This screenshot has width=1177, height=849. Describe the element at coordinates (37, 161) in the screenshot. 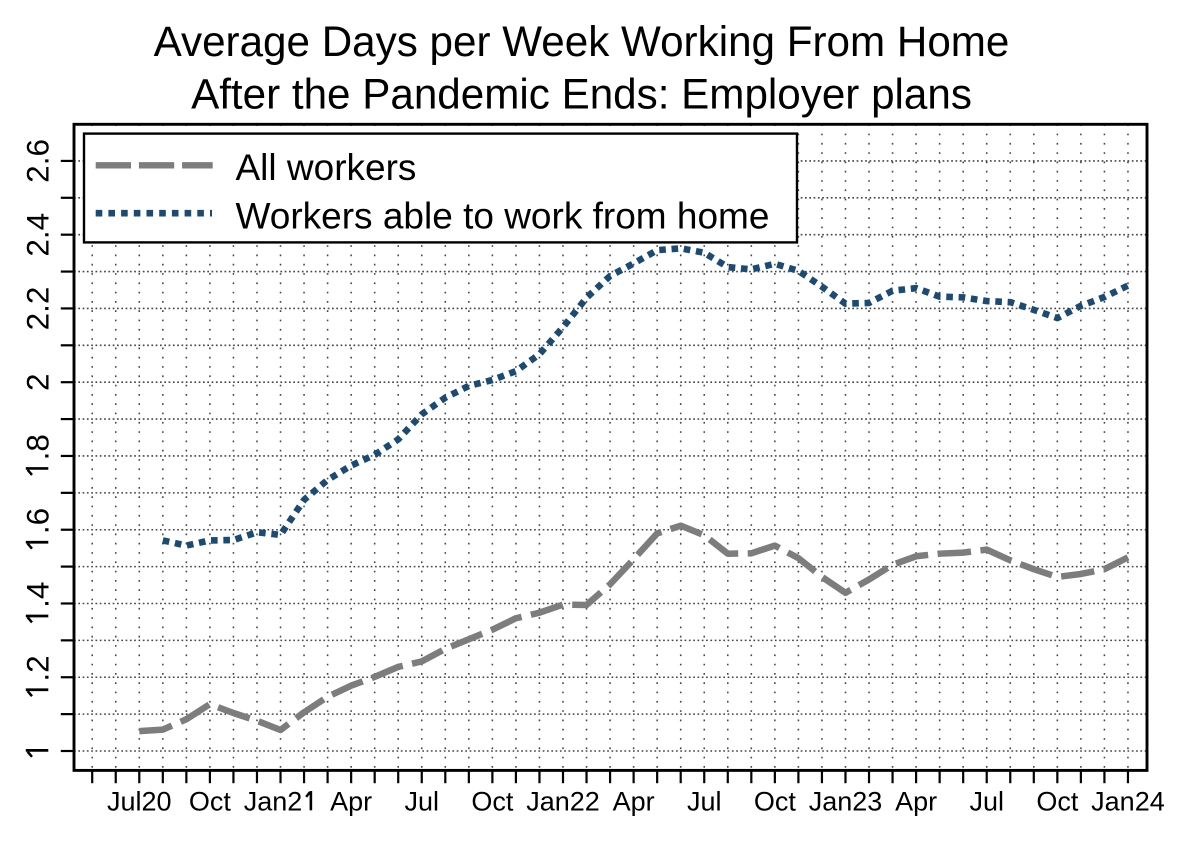

I see `svg-text: 2.6` at that location.